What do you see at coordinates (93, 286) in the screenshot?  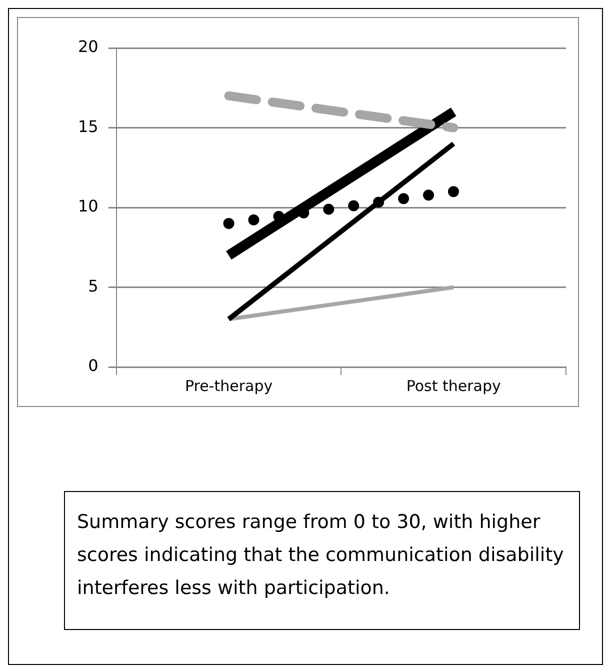 I see `y-tick-label: 5` at bounding box center [93, 286].